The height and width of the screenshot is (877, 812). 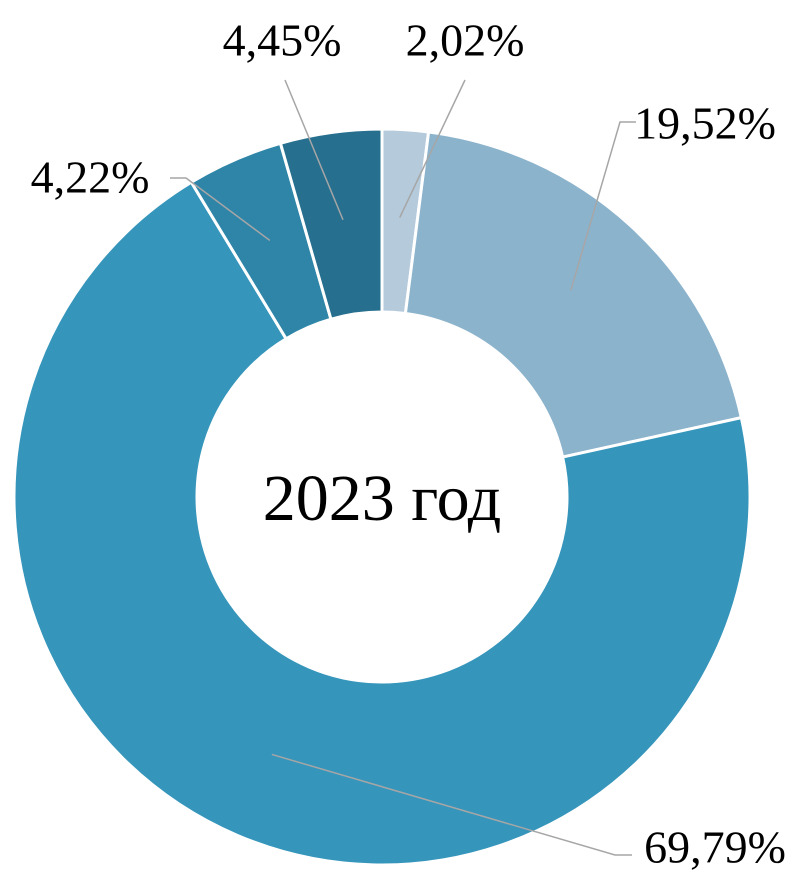 What do you see at coordinates (282, 40) in the screenshot?
I see `data-label: 4,45%` at bounding box center [282, 40].